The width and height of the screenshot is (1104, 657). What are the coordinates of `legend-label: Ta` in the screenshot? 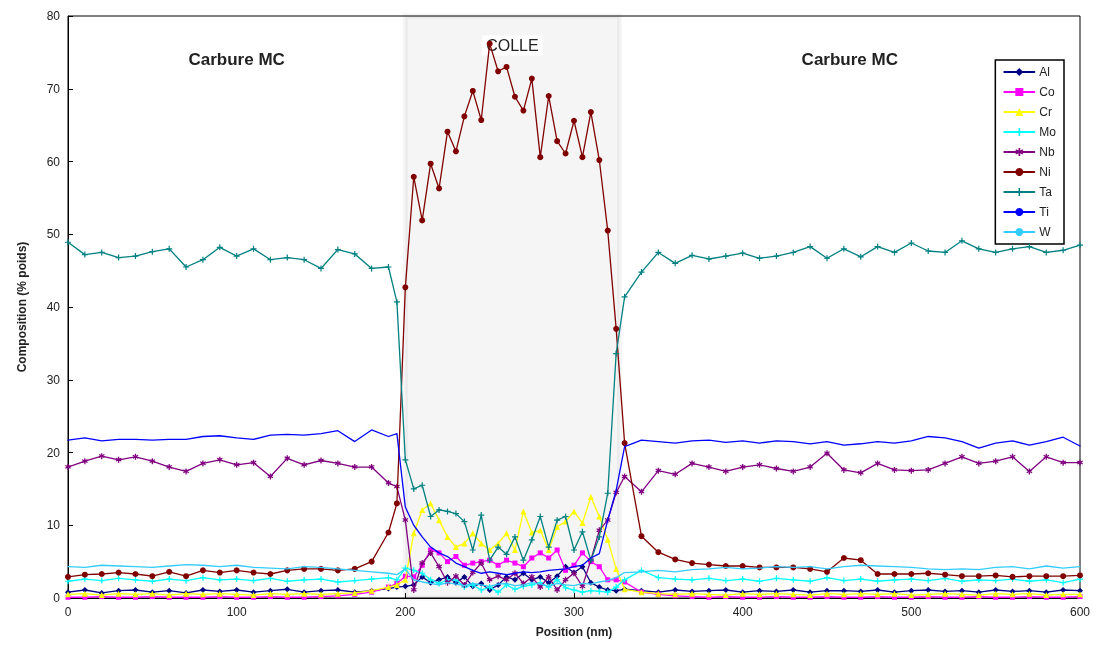 It's located at (1046, 192).